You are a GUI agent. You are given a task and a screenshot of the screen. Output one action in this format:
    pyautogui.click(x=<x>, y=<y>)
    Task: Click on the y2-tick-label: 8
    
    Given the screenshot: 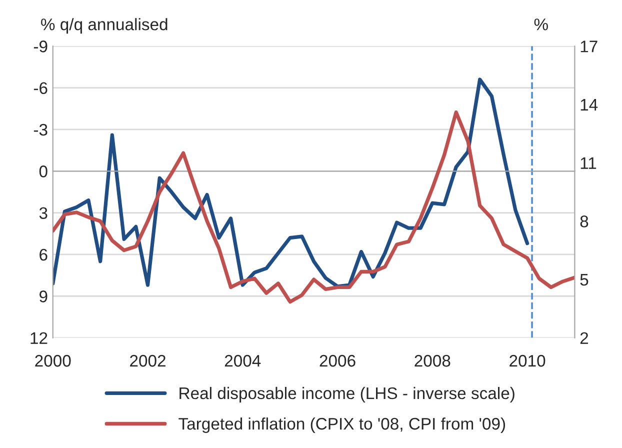 What is the action you would take?
    pyautogui.click(x=584, y=222)
    